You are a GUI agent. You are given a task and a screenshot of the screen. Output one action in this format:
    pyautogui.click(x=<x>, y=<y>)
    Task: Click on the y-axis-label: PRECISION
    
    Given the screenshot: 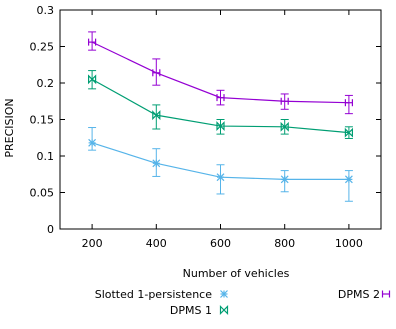 What is the action you would take?
    pyautogui.click(x=9, y=127)
    